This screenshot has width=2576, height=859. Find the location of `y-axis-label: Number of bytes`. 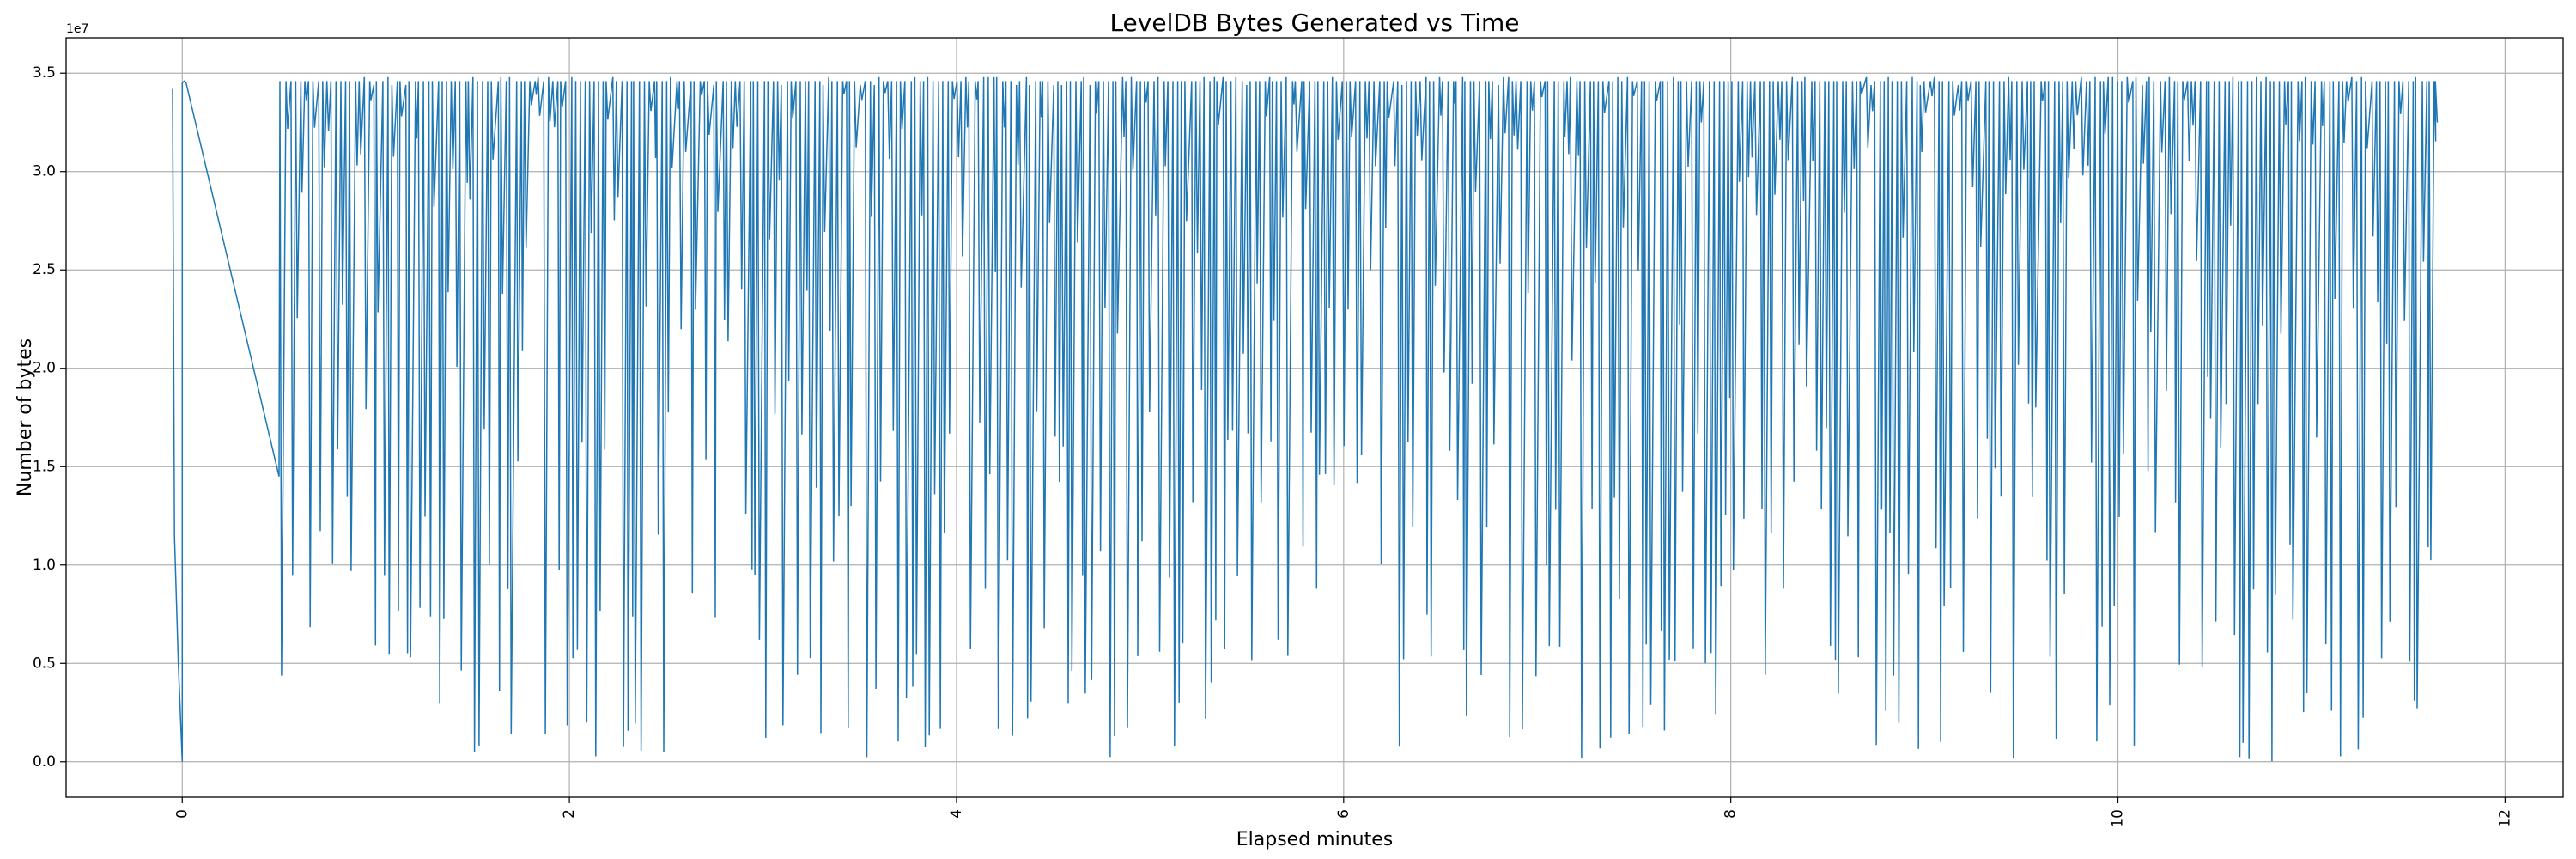

y-axis-label: Number of bytes is located at coordinates (25, 417).